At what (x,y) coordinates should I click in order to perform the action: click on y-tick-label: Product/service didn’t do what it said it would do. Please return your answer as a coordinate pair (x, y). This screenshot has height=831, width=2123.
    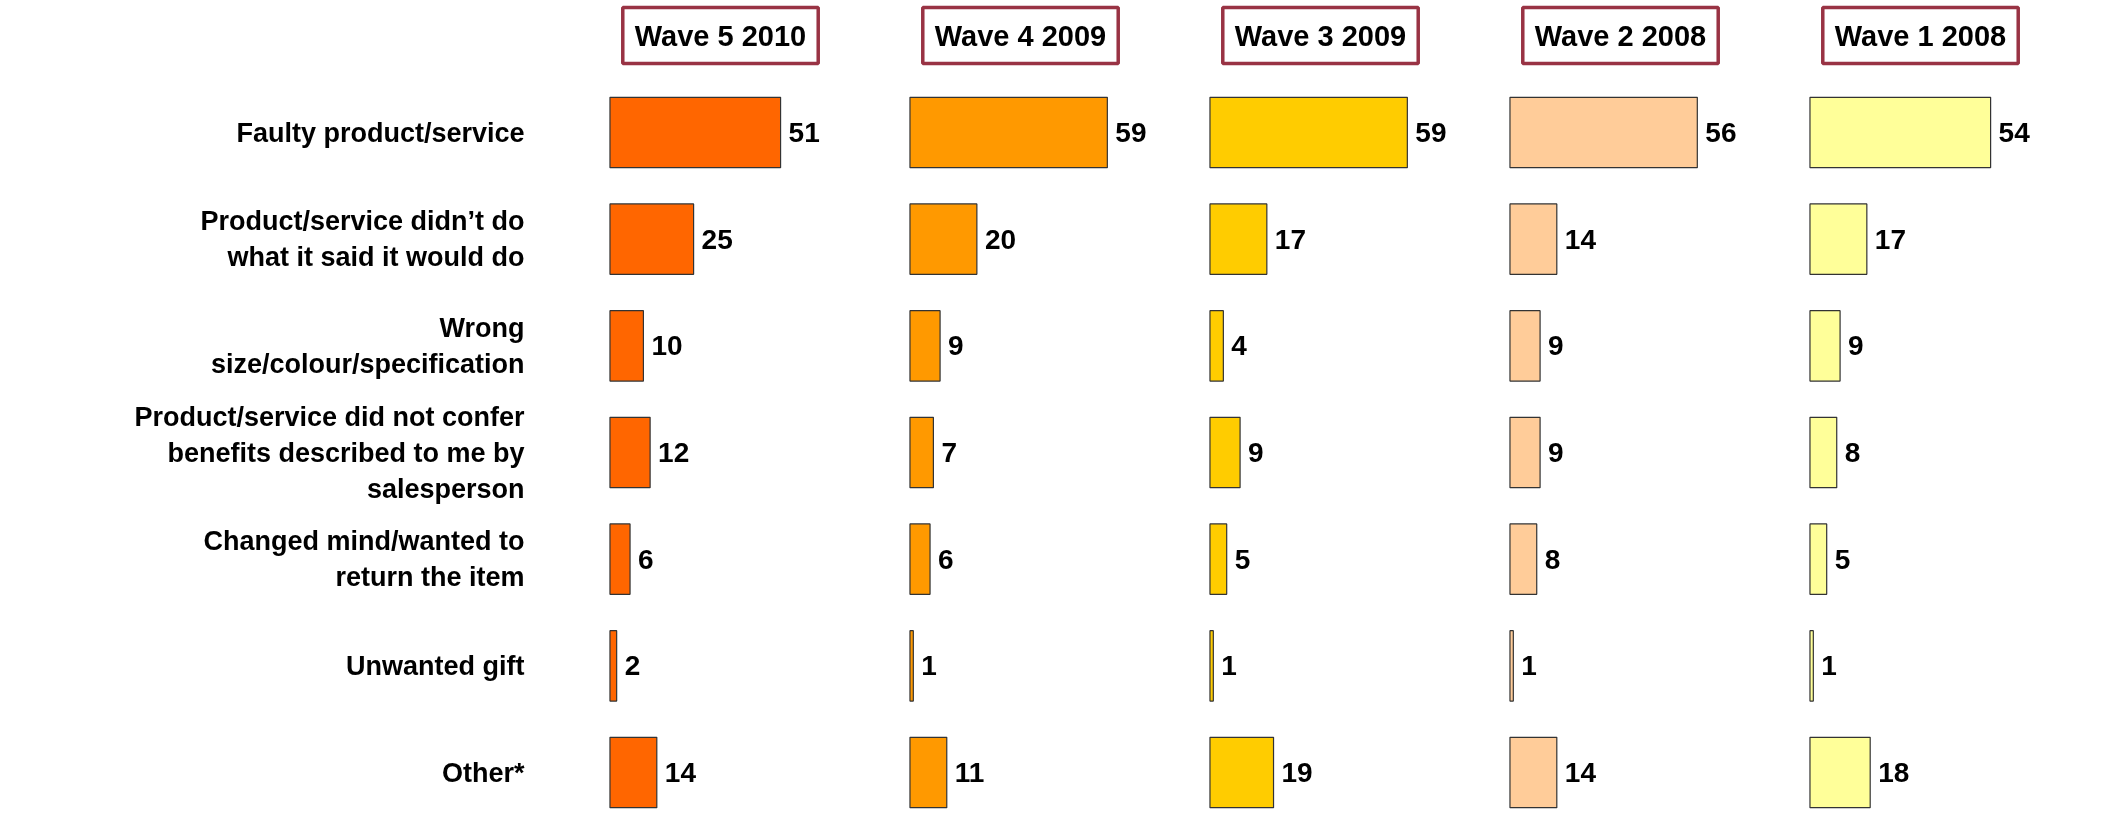
    Looking at the image, I should click on (362, 239).